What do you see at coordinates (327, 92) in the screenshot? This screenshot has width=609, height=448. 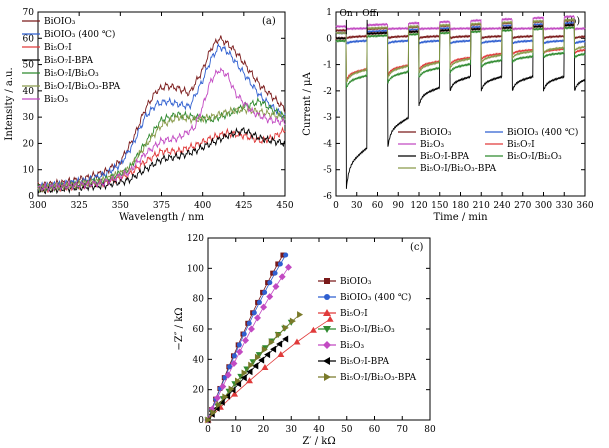 I see `y-tick-label: -2` at bounding box center [327, 92].